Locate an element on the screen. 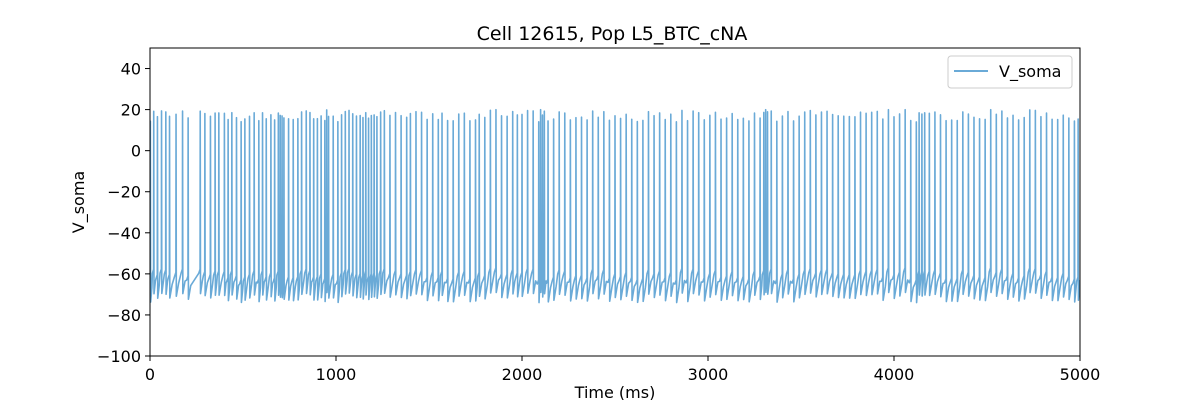 The image size is (1200, 404). x-tick-label: 0 is located at coordinates (150, 374).